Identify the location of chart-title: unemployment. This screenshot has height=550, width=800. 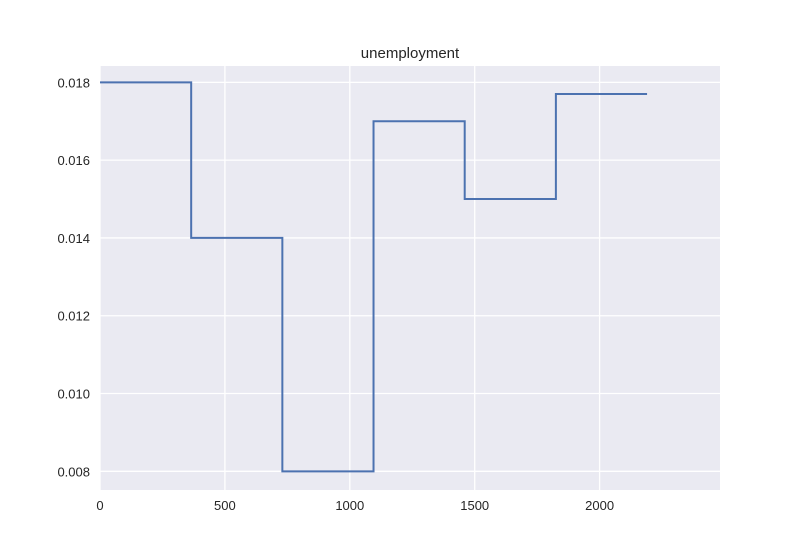
(410, 53).